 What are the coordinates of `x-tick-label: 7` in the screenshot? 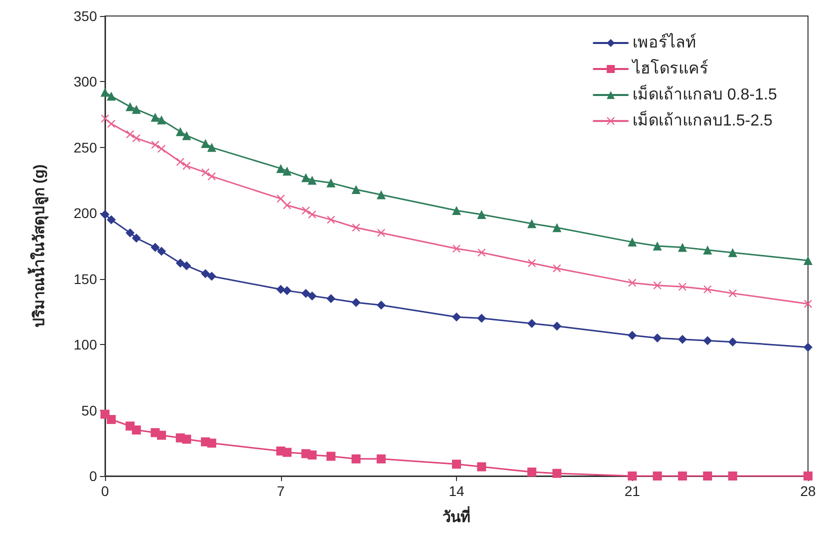 It's located at (280, 491).